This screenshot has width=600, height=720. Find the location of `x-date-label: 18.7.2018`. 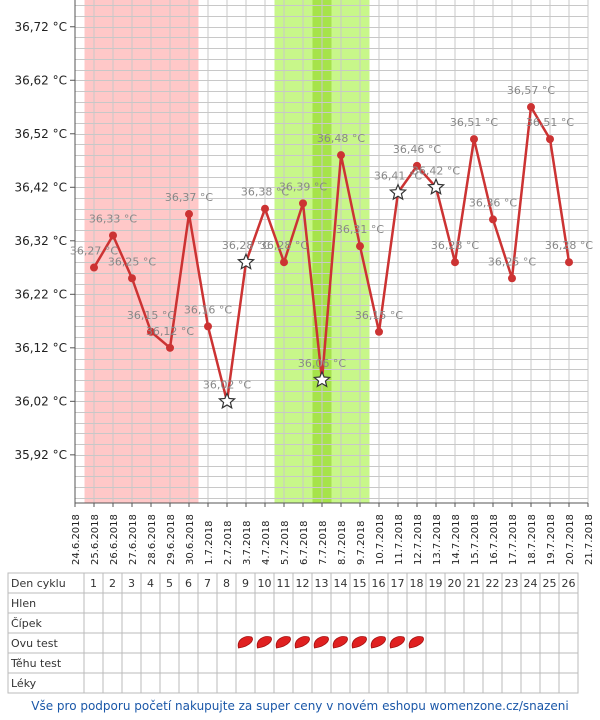

x-date-label: 18.7.2018 is located at coordinates (532, 539).